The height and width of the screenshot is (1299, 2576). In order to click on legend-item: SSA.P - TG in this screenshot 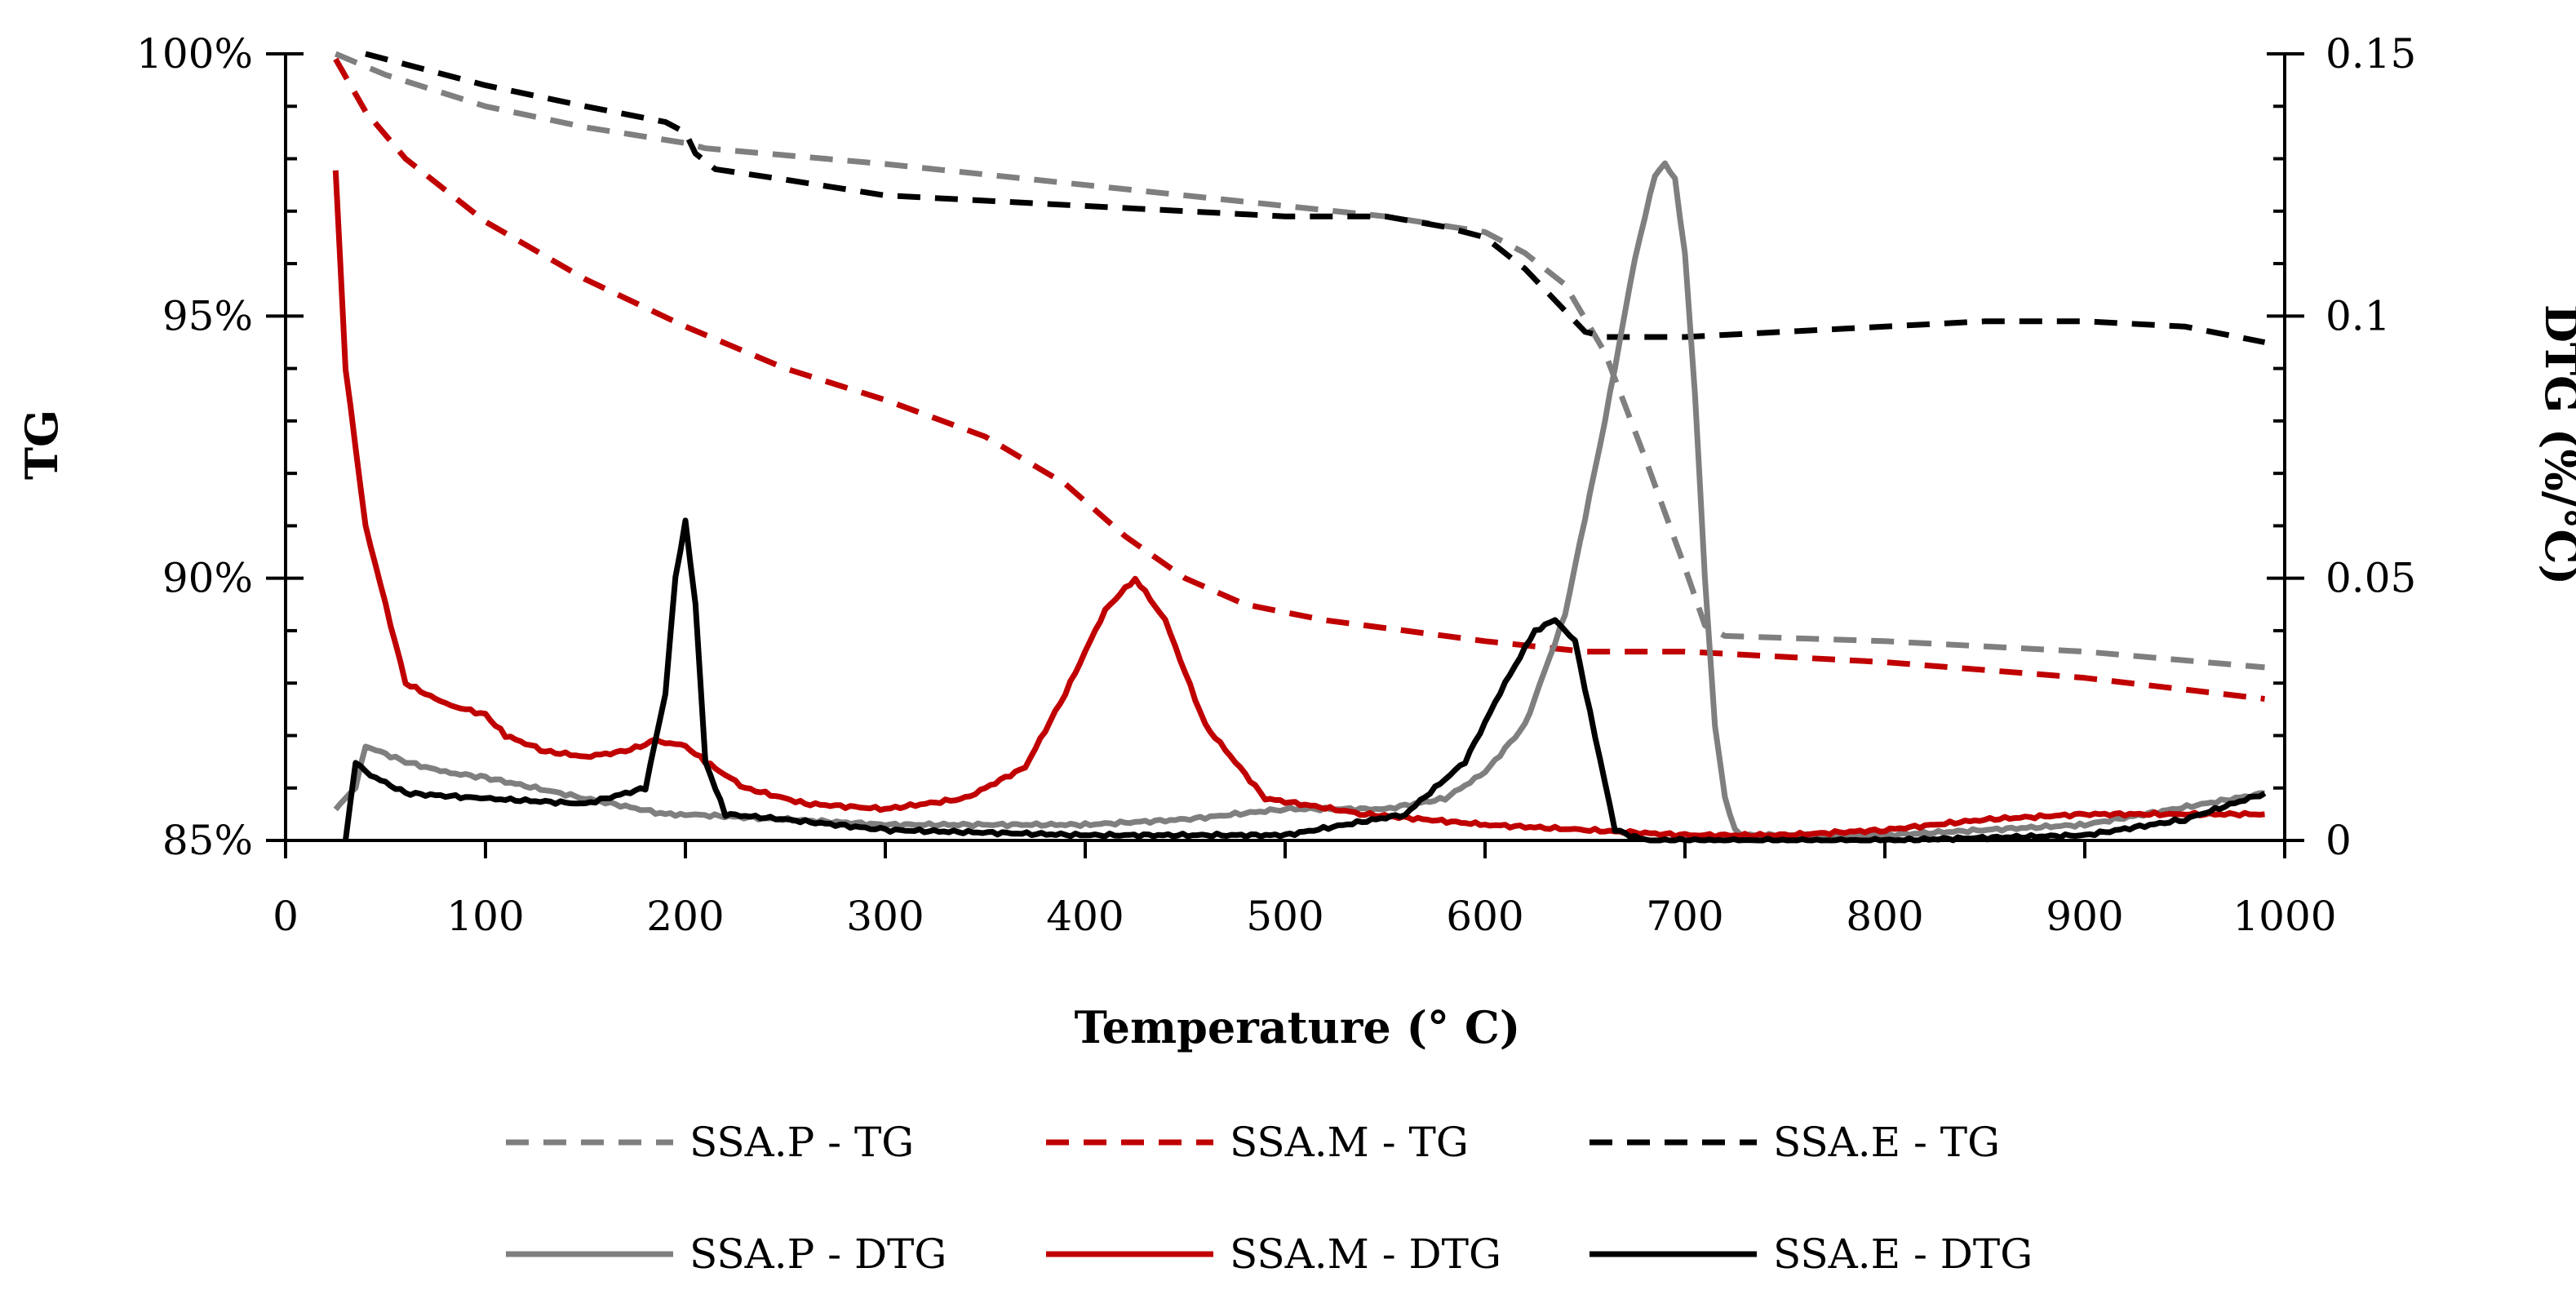, I will do `click(710, 1142)`.